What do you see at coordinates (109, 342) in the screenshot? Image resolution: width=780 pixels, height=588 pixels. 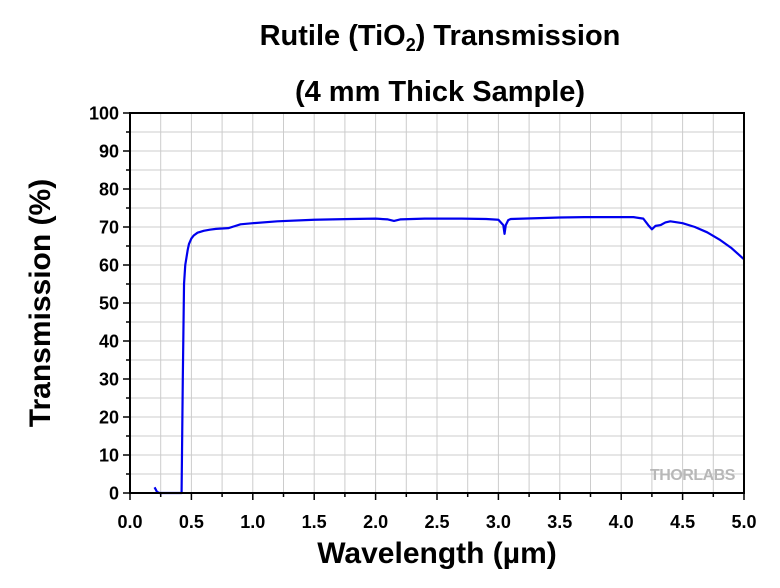 I see `y-tick-label: 40` at bounding box center [109, 342].